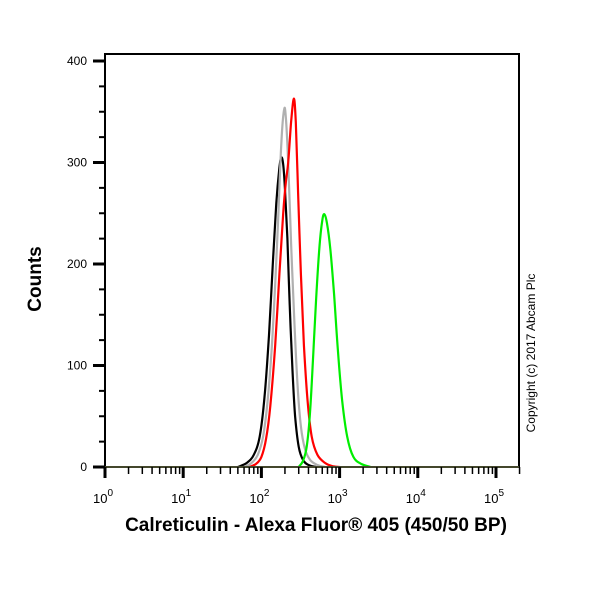 This screenshot has height=600, width=600. I want to click on x-axis: 10⁰ 10¹ 10² 10³ 10⁴ 10⁵, so click(307, 486).